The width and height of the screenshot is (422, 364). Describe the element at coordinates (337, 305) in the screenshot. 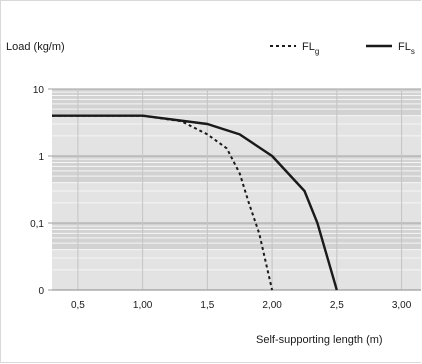

I see `x-tick-label: 2,5` at that location.